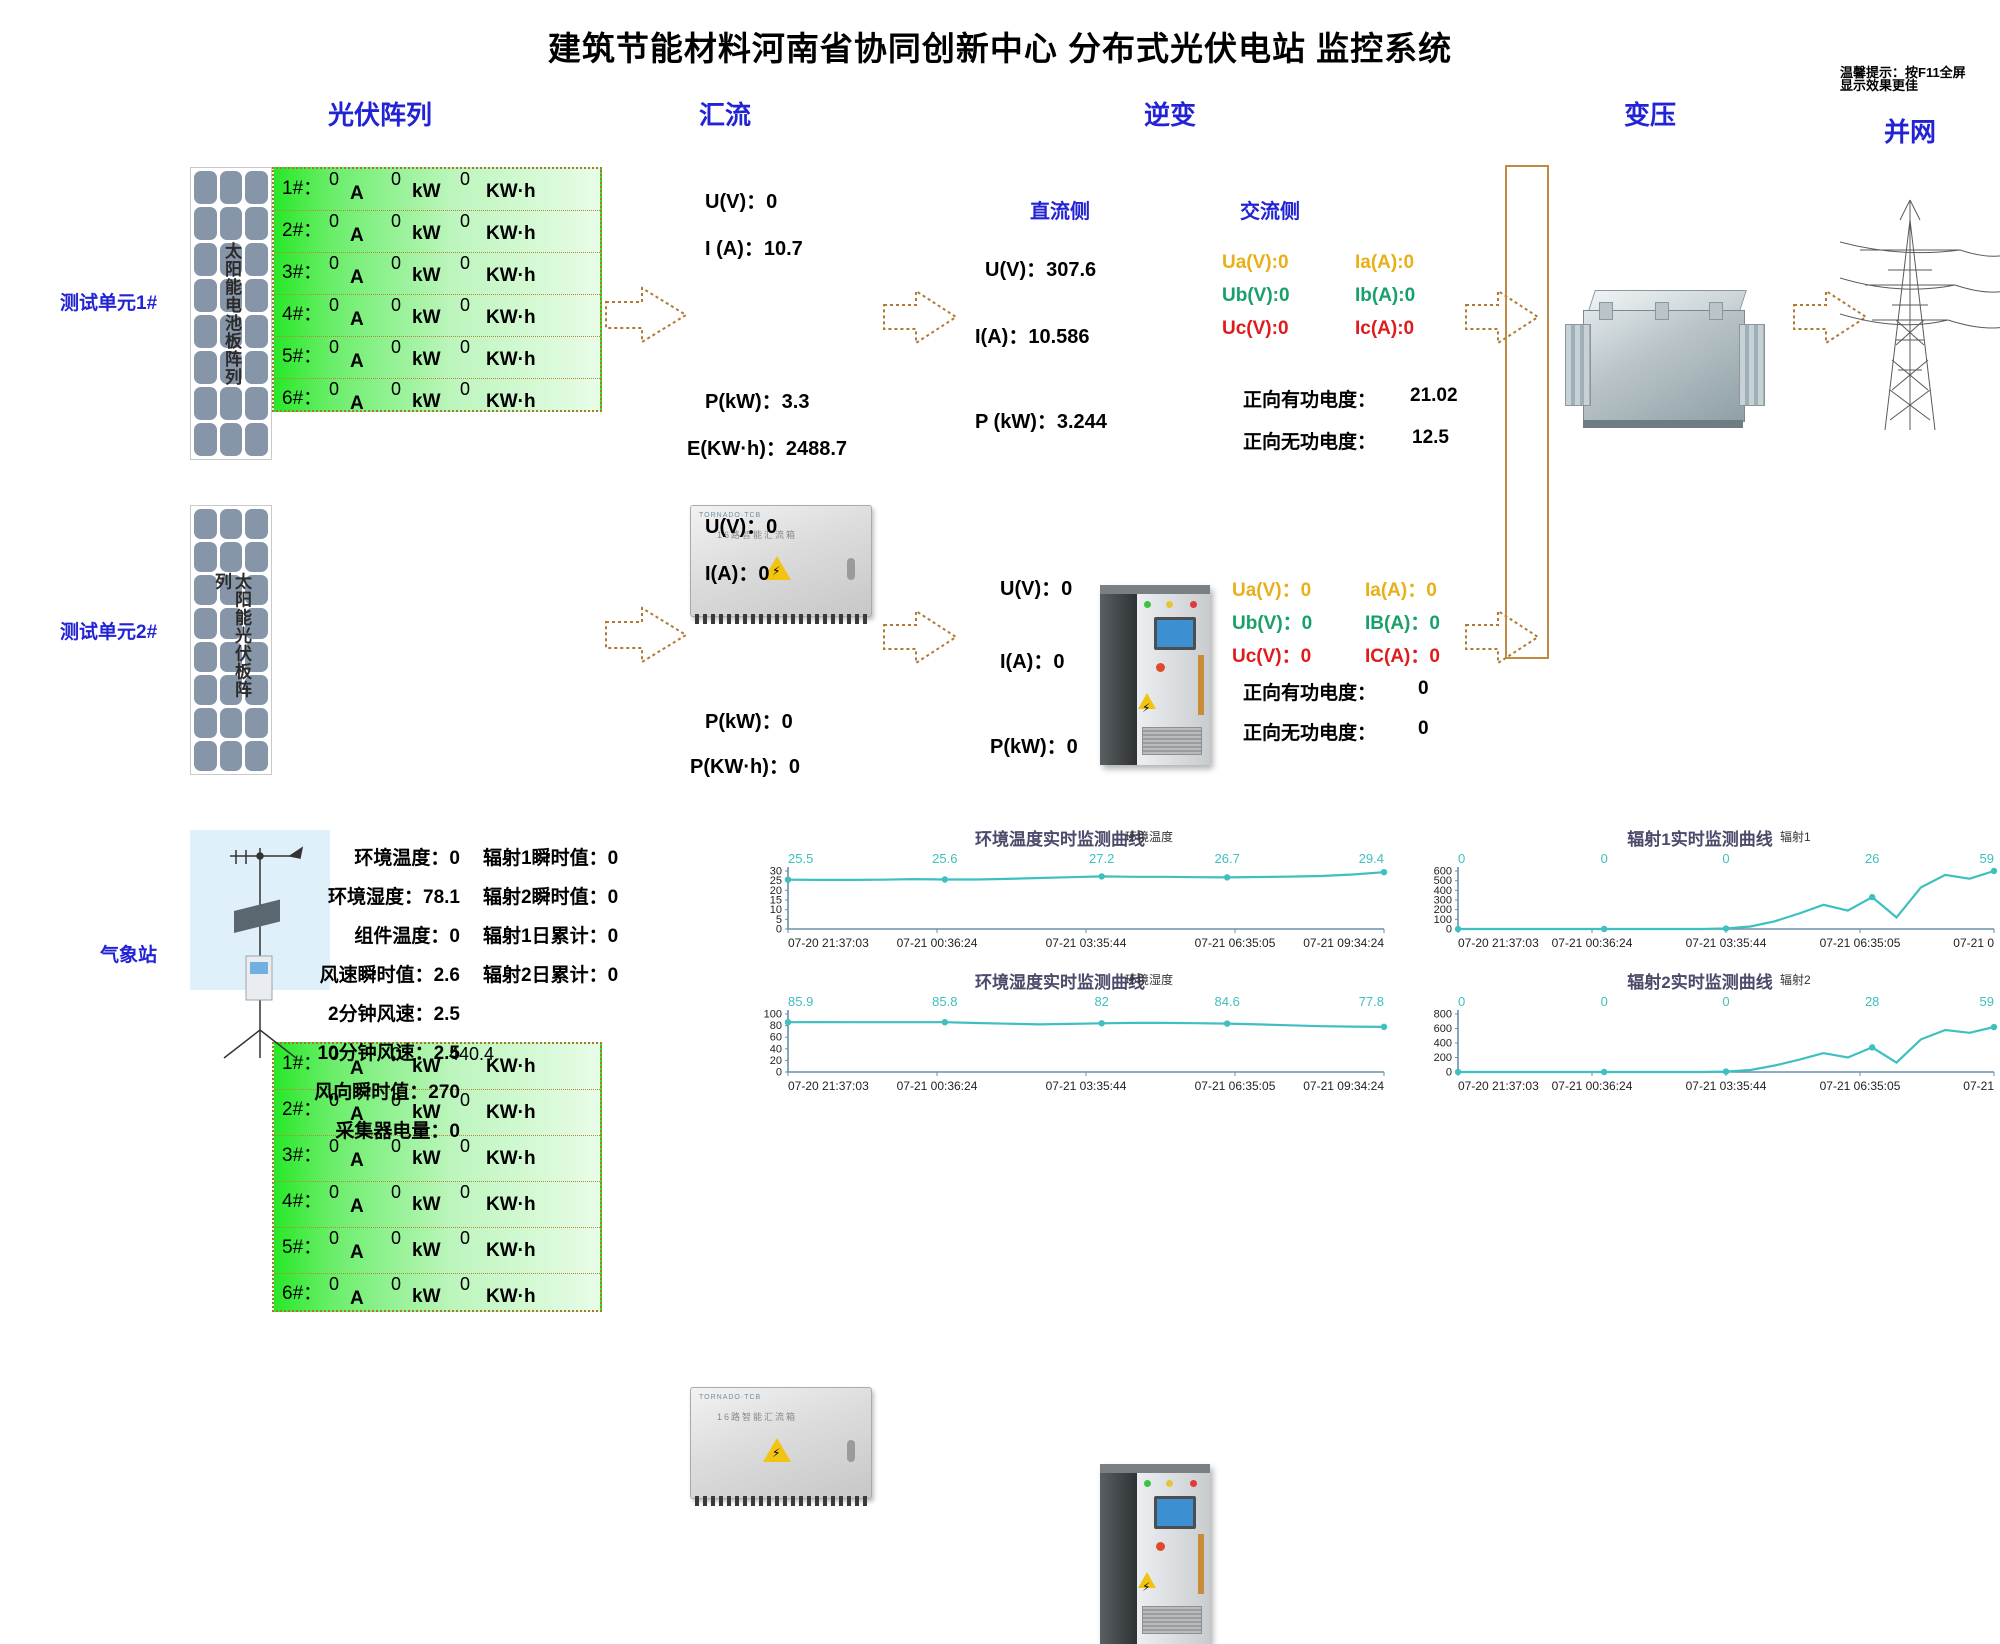  I want to click on svg-text: 200, so click(1443, 910).